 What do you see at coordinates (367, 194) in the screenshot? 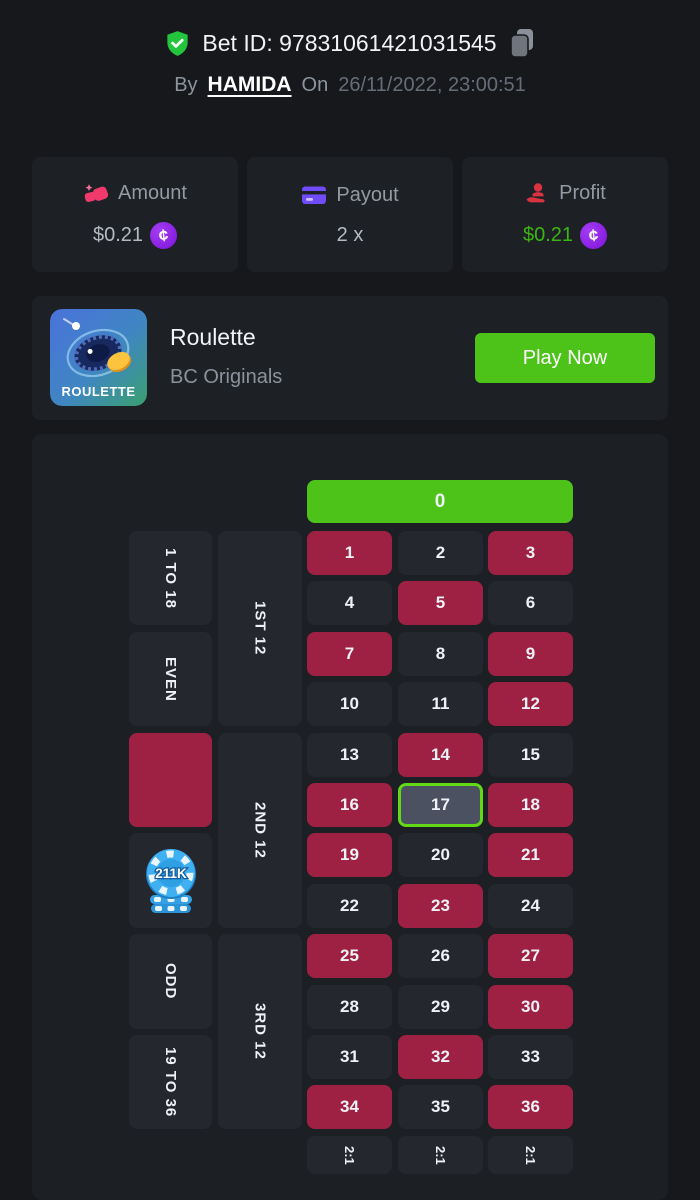
I see `payout-label: Payout` at bounding box center [367, 194].